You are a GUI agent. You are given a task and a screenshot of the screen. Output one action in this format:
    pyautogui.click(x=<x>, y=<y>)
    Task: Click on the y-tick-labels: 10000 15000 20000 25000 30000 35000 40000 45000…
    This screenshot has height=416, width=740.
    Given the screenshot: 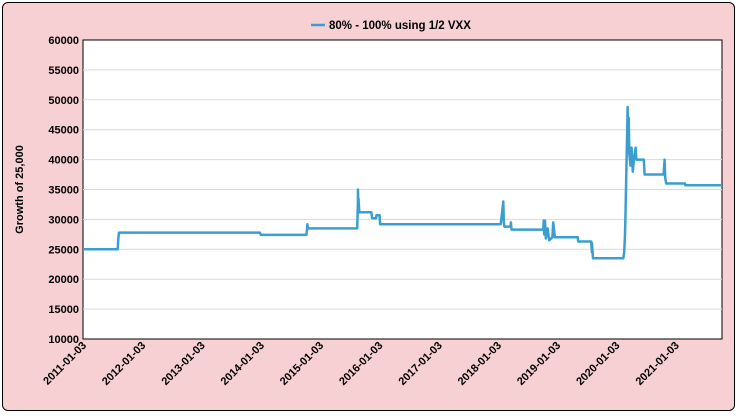 What is the action you would take?
    pyautogui.click(x=63, y=190)
    